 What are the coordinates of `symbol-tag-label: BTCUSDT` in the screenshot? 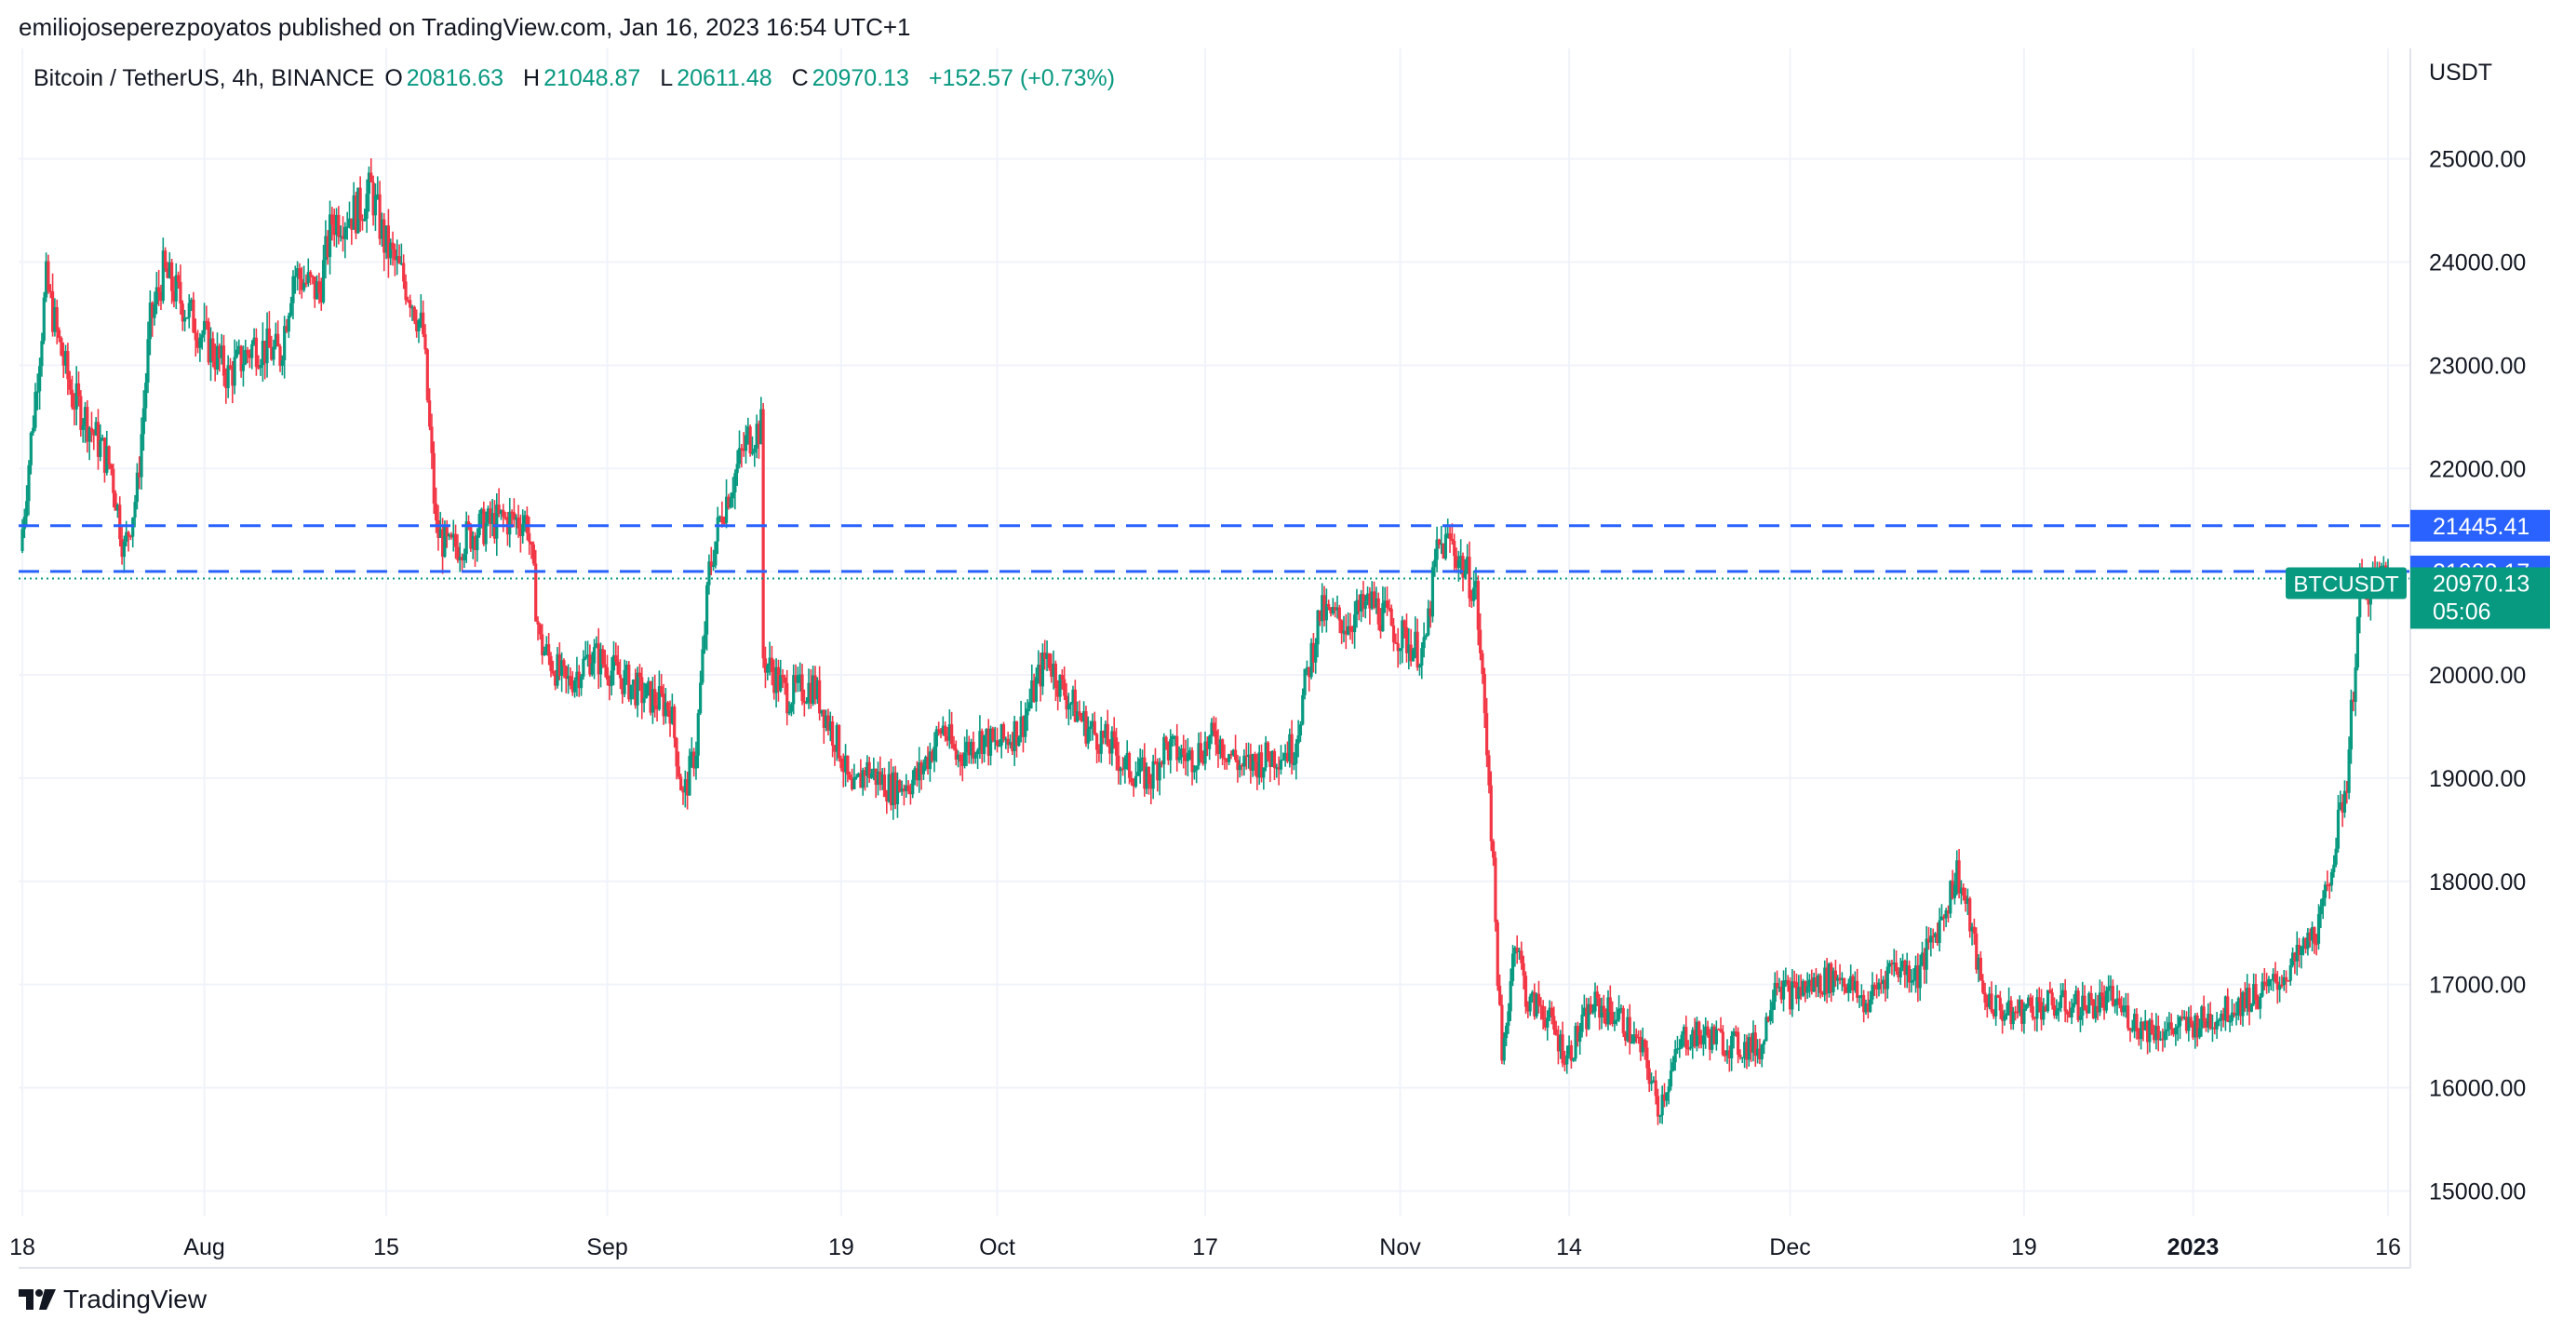 It's located at (2346, 584).